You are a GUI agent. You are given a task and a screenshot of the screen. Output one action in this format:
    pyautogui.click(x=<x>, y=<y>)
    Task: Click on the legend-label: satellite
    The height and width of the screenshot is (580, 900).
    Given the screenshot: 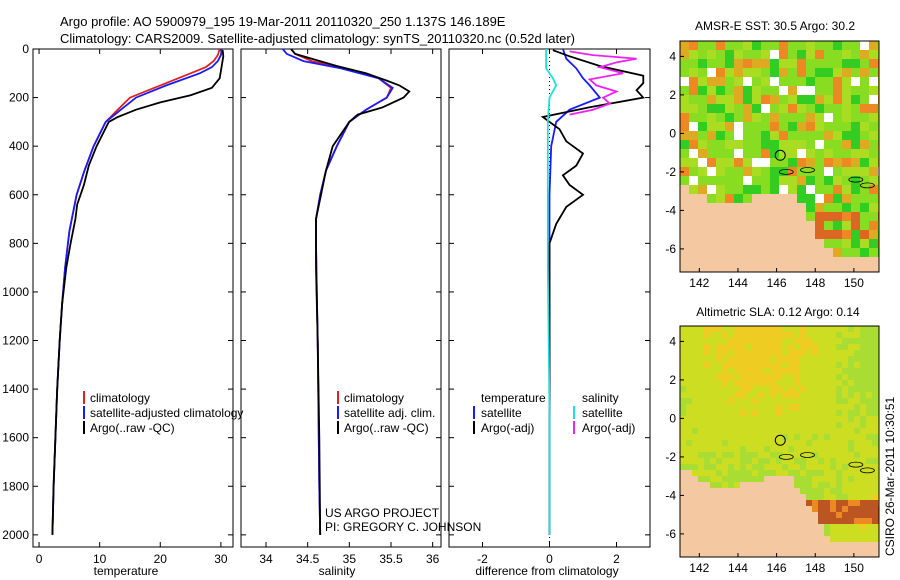 What is the action you would take?
    pyautogui.click(x=501, y=413)
    